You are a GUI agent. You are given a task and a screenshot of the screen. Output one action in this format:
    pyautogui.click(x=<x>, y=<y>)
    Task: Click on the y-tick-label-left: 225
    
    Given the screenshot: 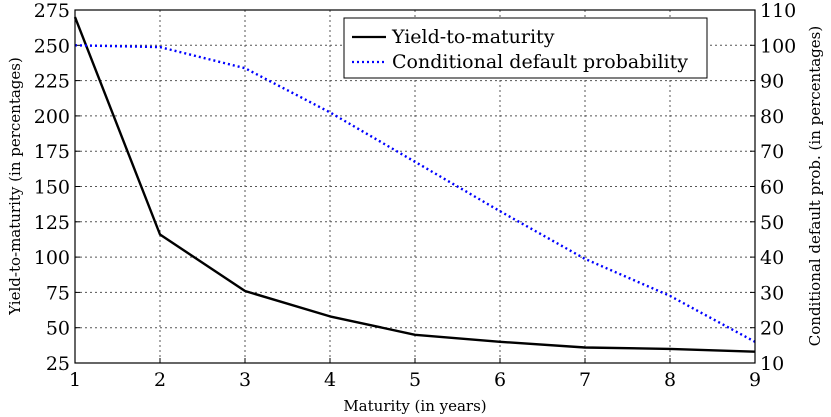 What is the action you would take?
    pyautogui.click(x=52, y=82)
    